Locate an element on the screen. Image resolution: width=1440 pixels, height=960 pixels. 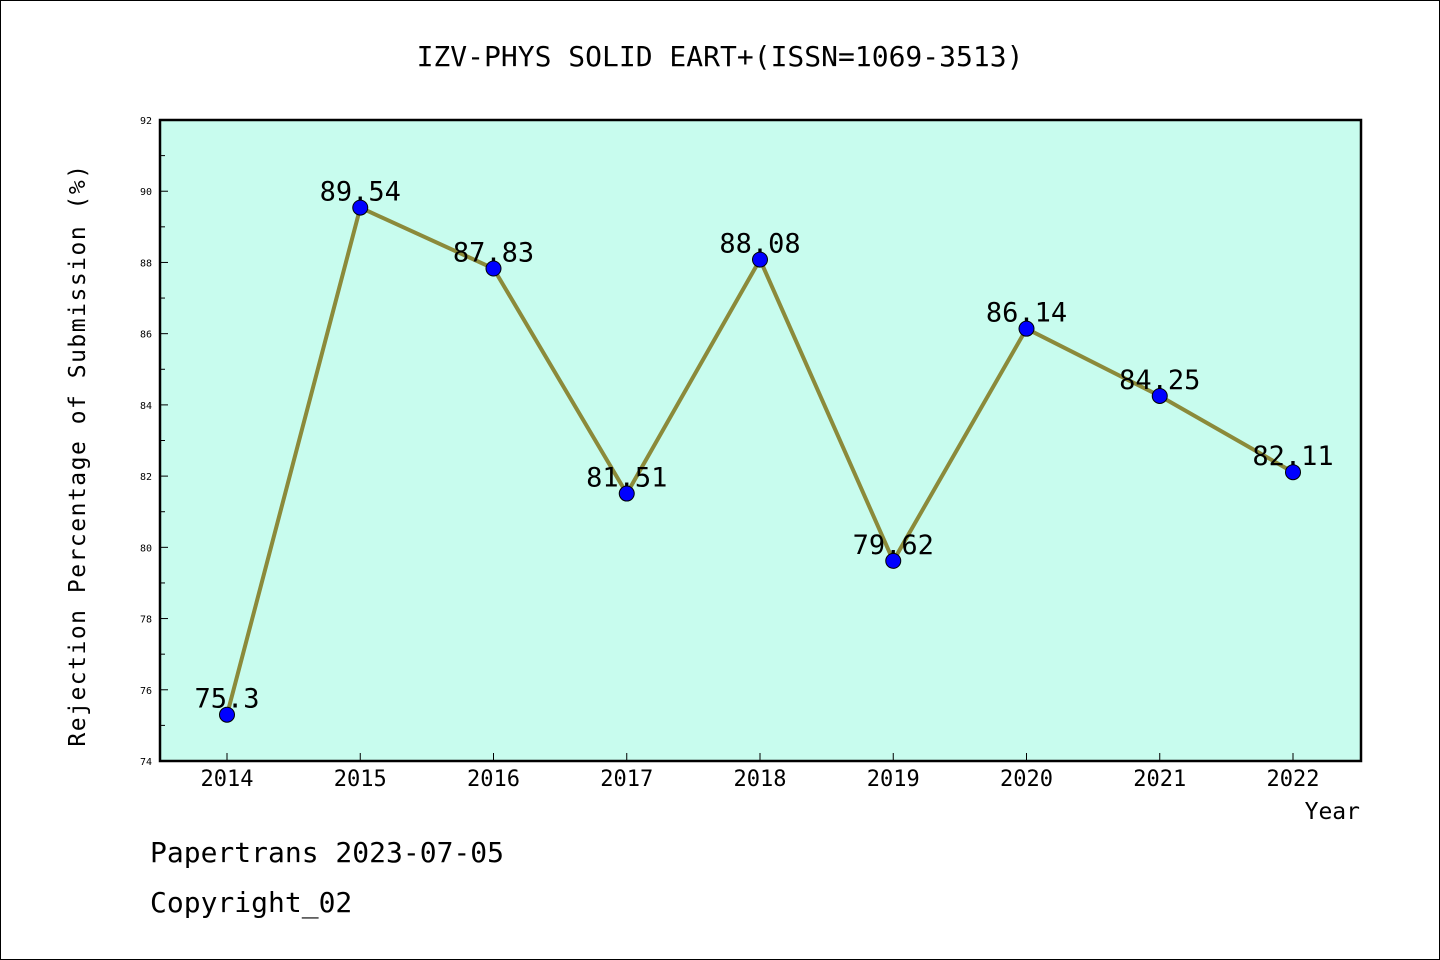
y-axis-label: Rejection Percentage of Submission (%) is located at coordinates (78, 454).